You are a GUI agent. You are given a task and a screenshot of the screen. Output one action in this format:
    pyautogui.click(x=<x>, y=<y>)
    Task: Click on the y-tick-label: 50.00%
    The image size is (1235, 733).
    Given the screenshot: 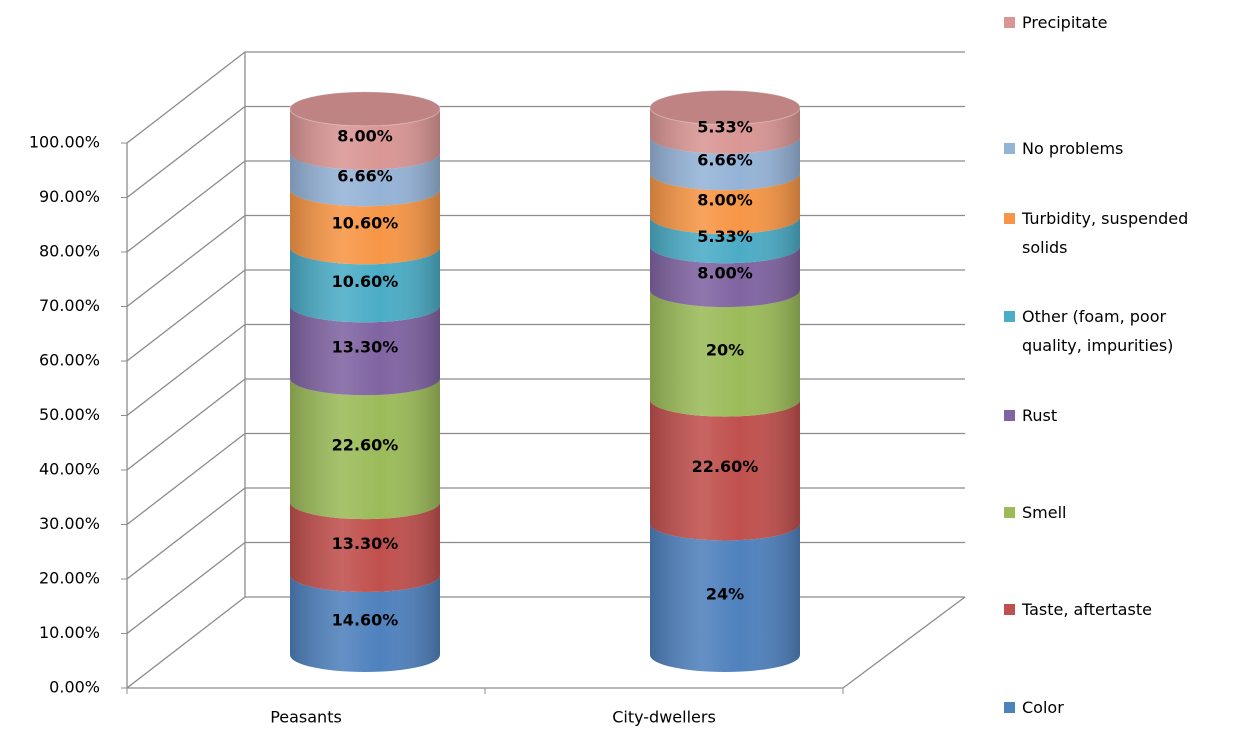 What is the action you would take?
    pyautogui.click(x=69, y=414)
    